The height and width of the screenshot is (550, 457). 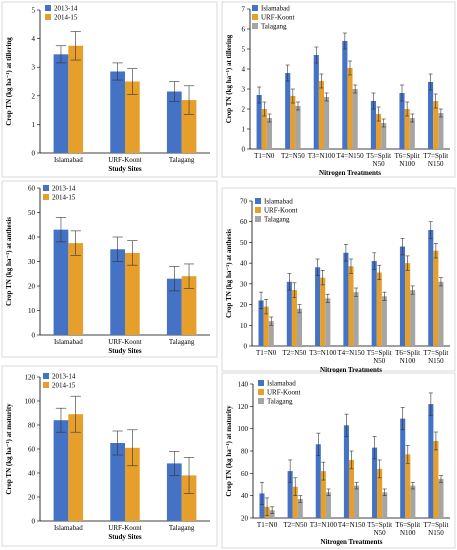 What do you see at coordinates (244, 30) in the screenshot?
I see `y-tick-label: 6` at bounding box center [244, 30].